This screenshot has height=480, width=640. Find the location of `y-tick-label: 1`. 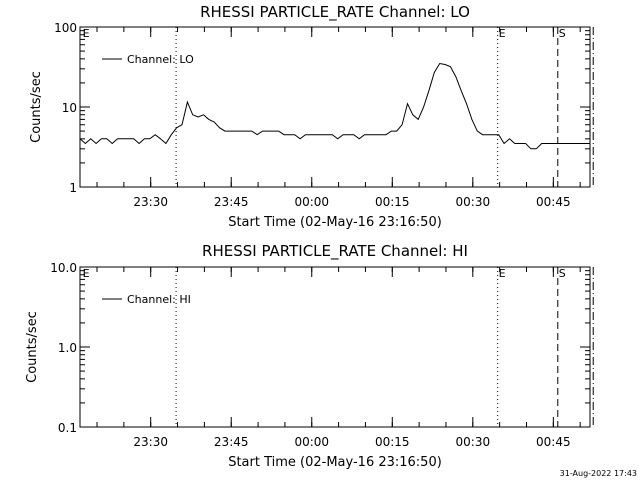

y-tick-label: 1 is located at coordinates (73, 188).